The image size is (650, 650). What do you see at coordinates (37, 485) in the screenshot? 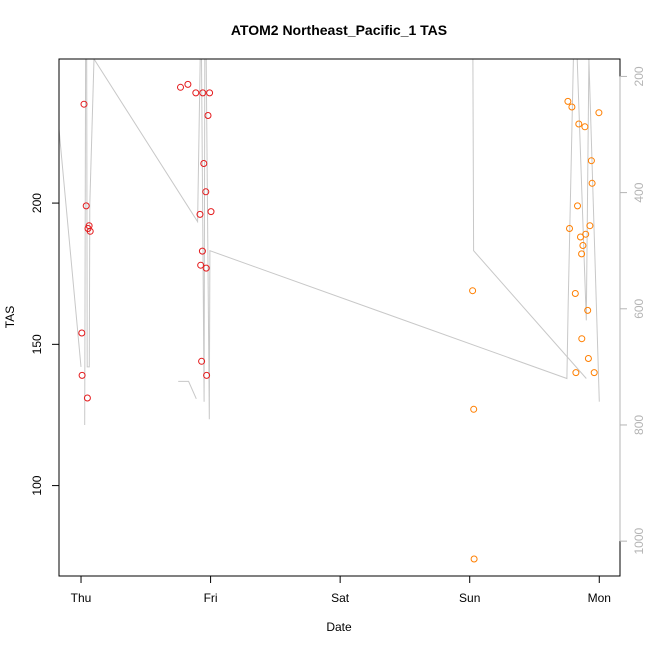
I see `y-left-tick-label: 100` at bounding box center [37, 485].